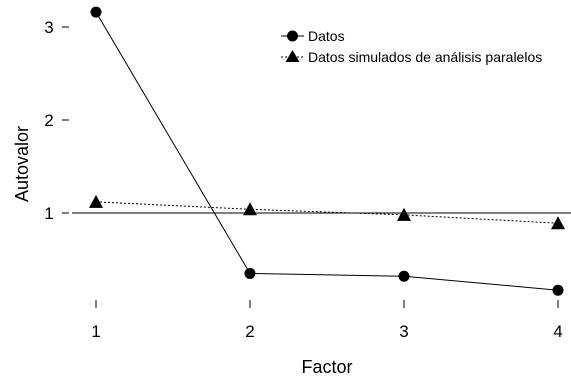 This screenshot has height=378, width=571. What do you see at coordinates (327, 212) in the screenshot?
I see `series-line-simulados` at bounding box center [327, 212].